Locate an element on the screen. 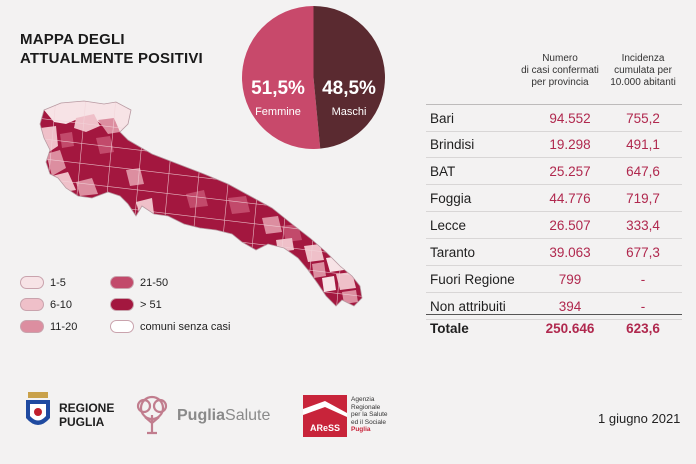 Image resolution: width=696 pixels, height=464 pixels. header-cases-line: di casi confermati is located at coordinates (560, 70).